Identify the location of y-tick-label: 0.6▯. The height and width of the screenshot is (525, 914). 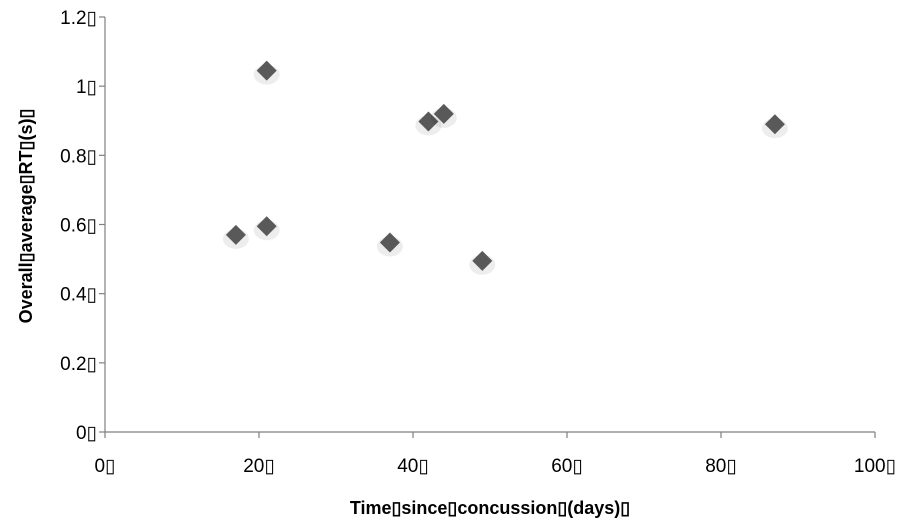
(78, 226).